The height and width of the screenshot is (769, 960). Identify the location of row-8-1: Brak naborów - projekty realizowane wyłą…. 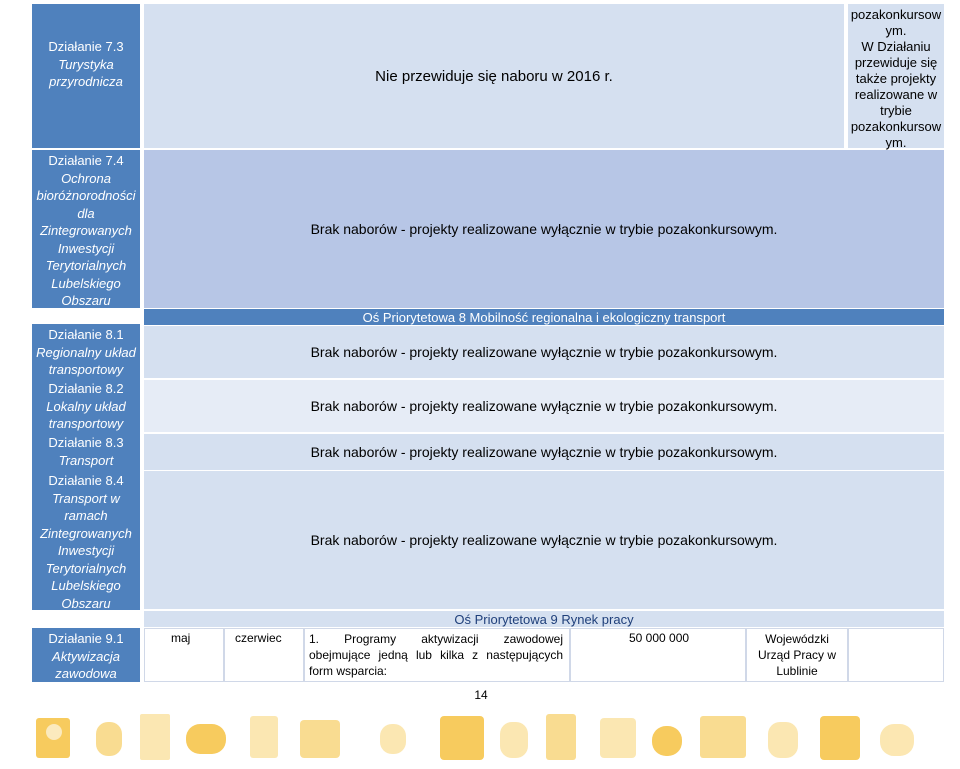
(544, 352).